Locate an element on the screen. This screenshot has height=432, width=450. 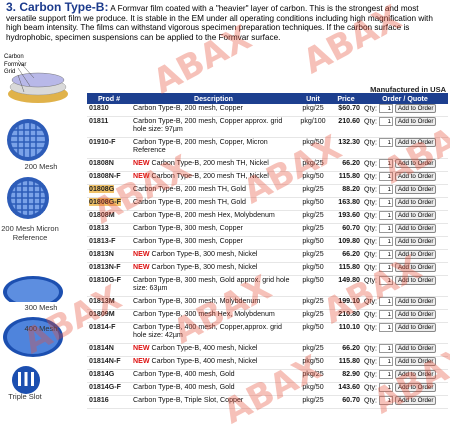
product-description-cell: NEW Carbon Type-B, 300 mesh, Nickel is located at coordinates (213, 256).